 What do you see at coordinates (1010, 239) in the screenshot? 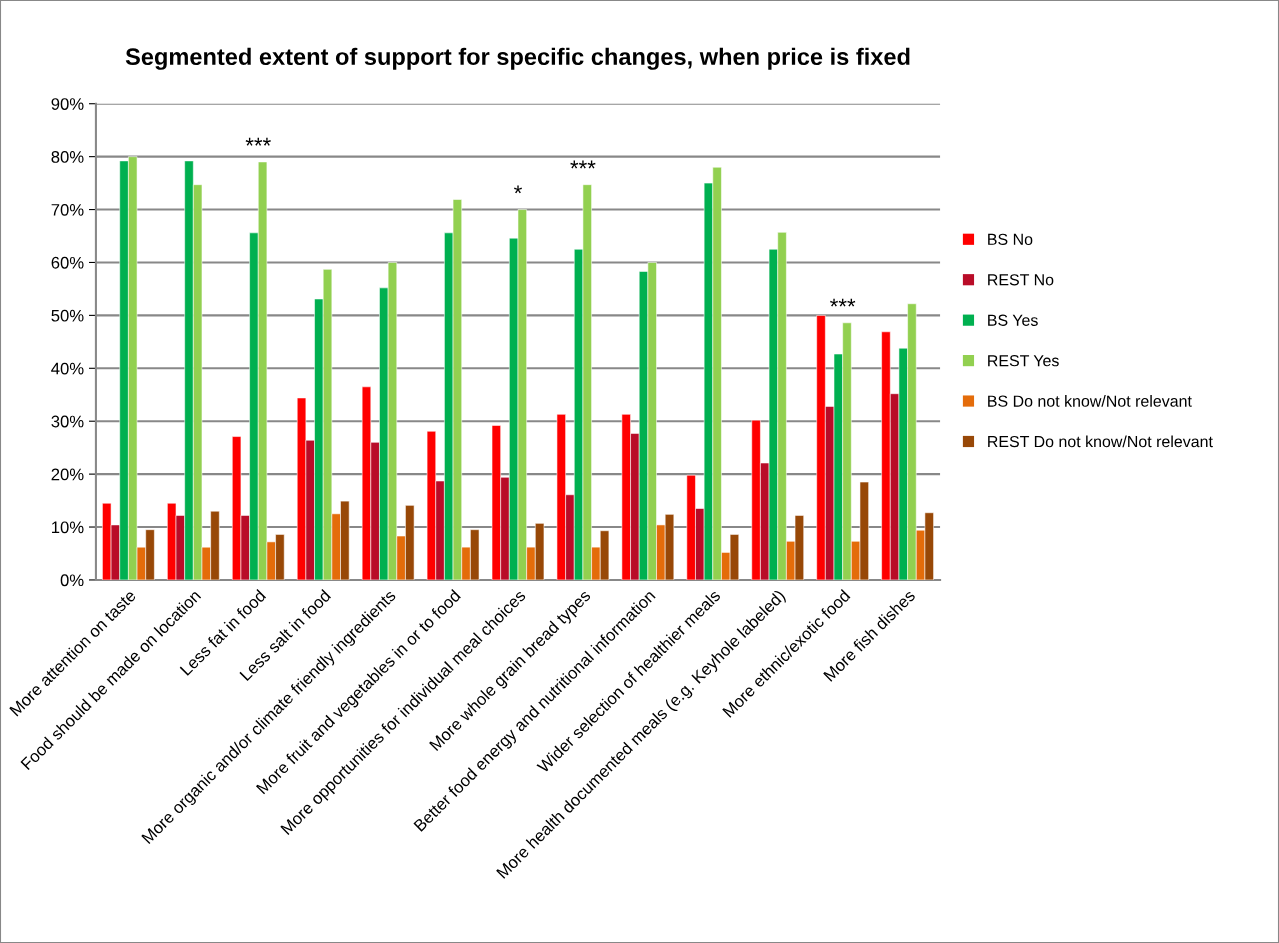
I see `legend-label: BS No` at bounding box center [1010, 239].